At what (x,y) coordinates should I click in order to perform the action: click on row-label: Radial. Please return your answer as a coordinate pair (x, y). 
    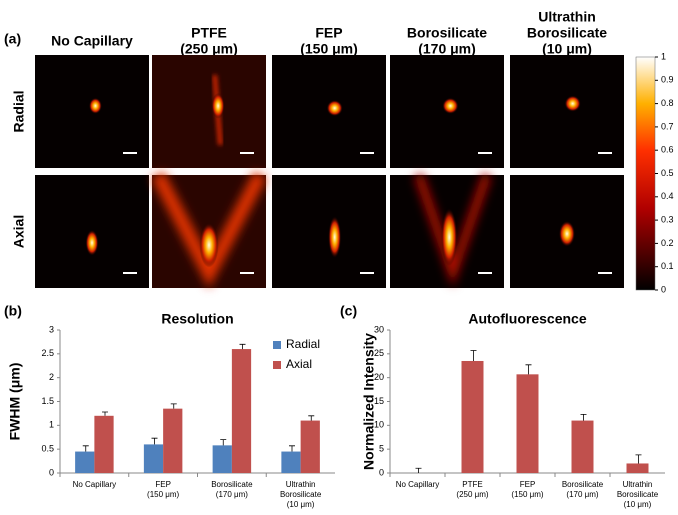
    Looking at the image, I should click on (19, 111).